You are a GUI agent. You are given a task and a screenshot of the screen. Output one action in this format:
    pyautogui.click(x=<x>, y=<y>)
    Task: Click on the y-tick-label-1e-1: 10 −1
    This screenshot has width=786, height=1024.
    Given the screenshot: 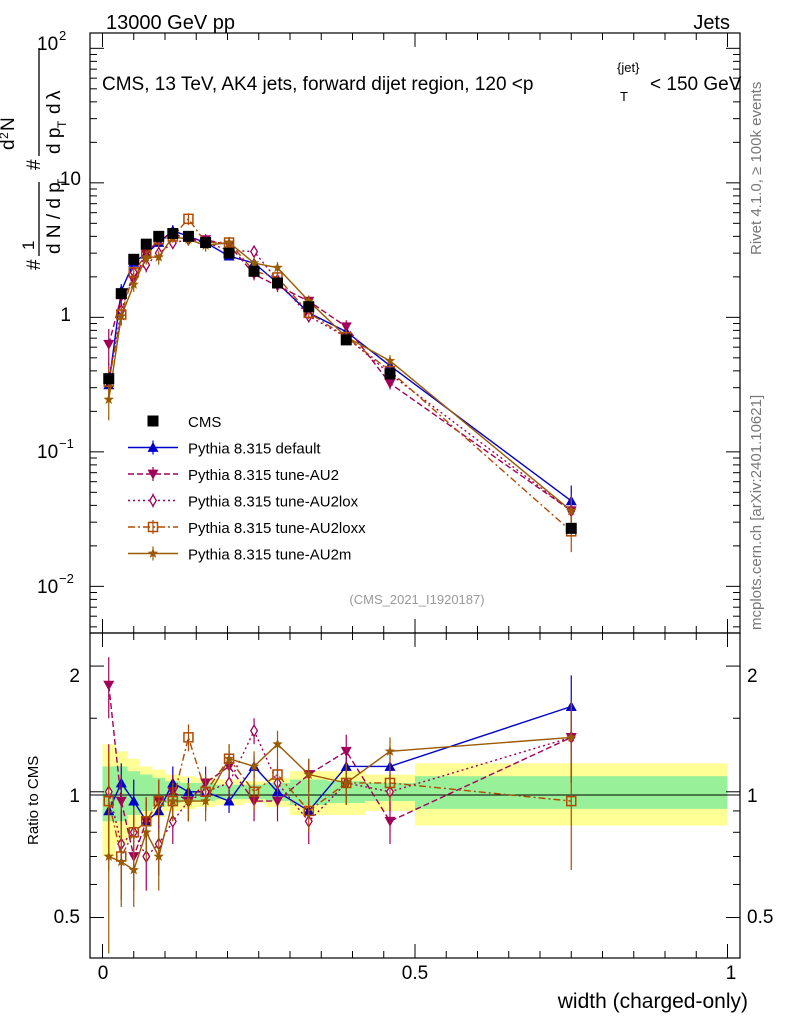 What is the action you would take?
    pyautogui.click(x=55, y=449)
    